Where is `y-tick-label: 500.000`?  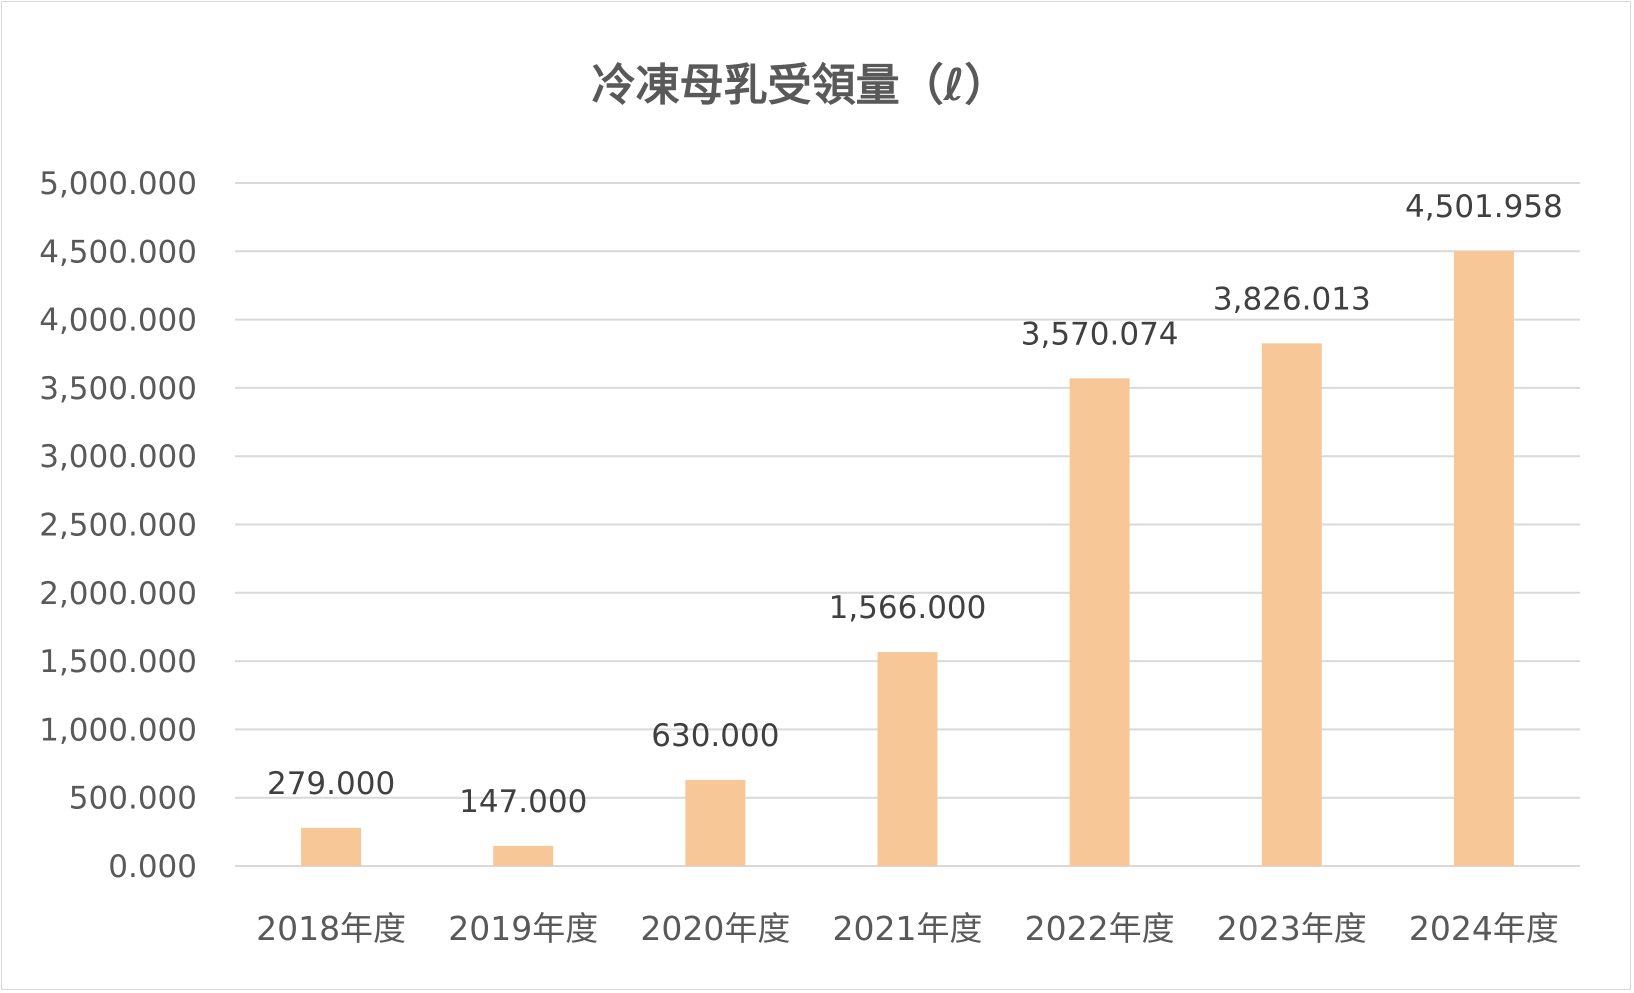 y-tick-label: 500.000 is located at coordinates (133, 799).